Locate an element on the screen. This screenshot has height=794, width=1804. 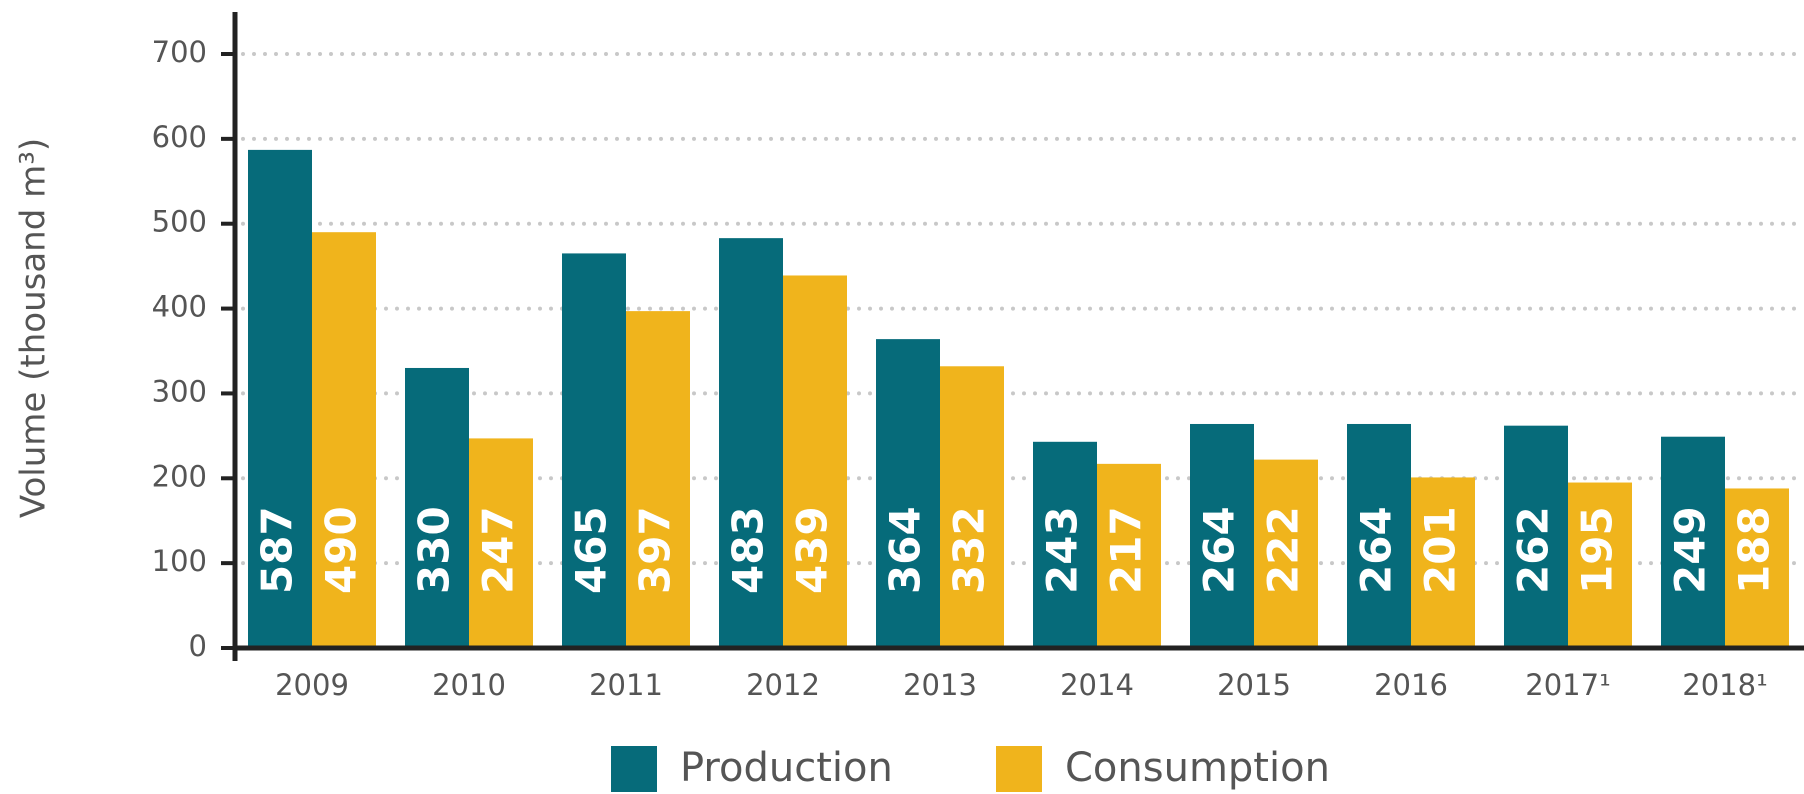
data-label: 217 is located at coordinates (1126, 550).